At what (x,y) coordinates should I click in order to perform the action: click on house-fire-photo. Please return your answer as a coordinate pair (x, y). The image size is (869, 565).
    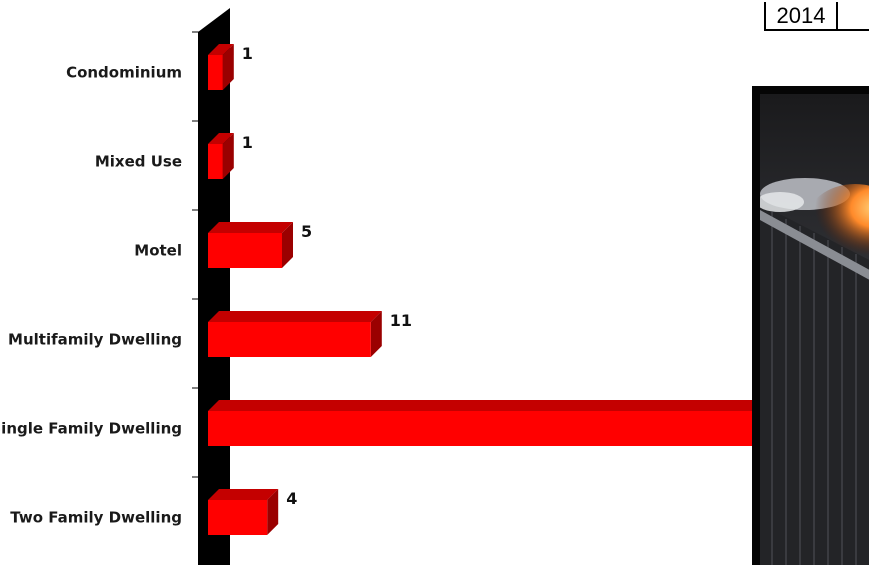
    Looking at the image, I should click on (810, 325).